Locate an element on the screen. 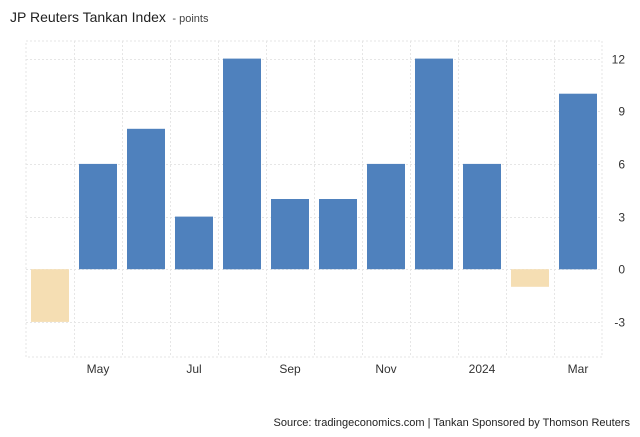  chart-subtitle: - points is located at coordinates (190, 19).